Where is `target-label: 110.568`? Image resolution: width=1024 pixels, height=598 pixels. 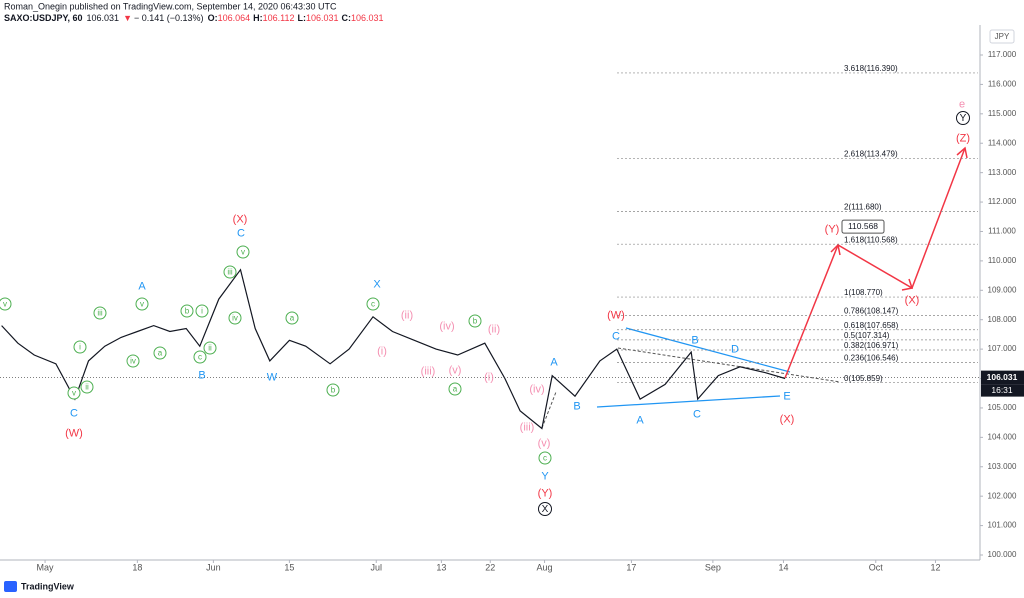 target-label: 110.568 is located at coordinates (863, 226).